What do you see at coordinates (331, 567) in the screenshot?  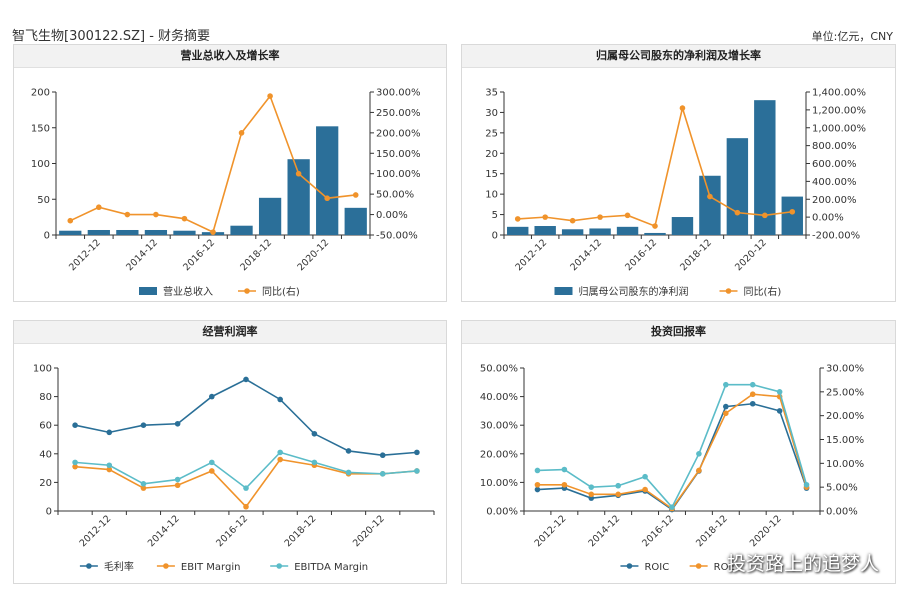 I see `legend-label: EBITDA Margin` at bounding box center [331, 567].